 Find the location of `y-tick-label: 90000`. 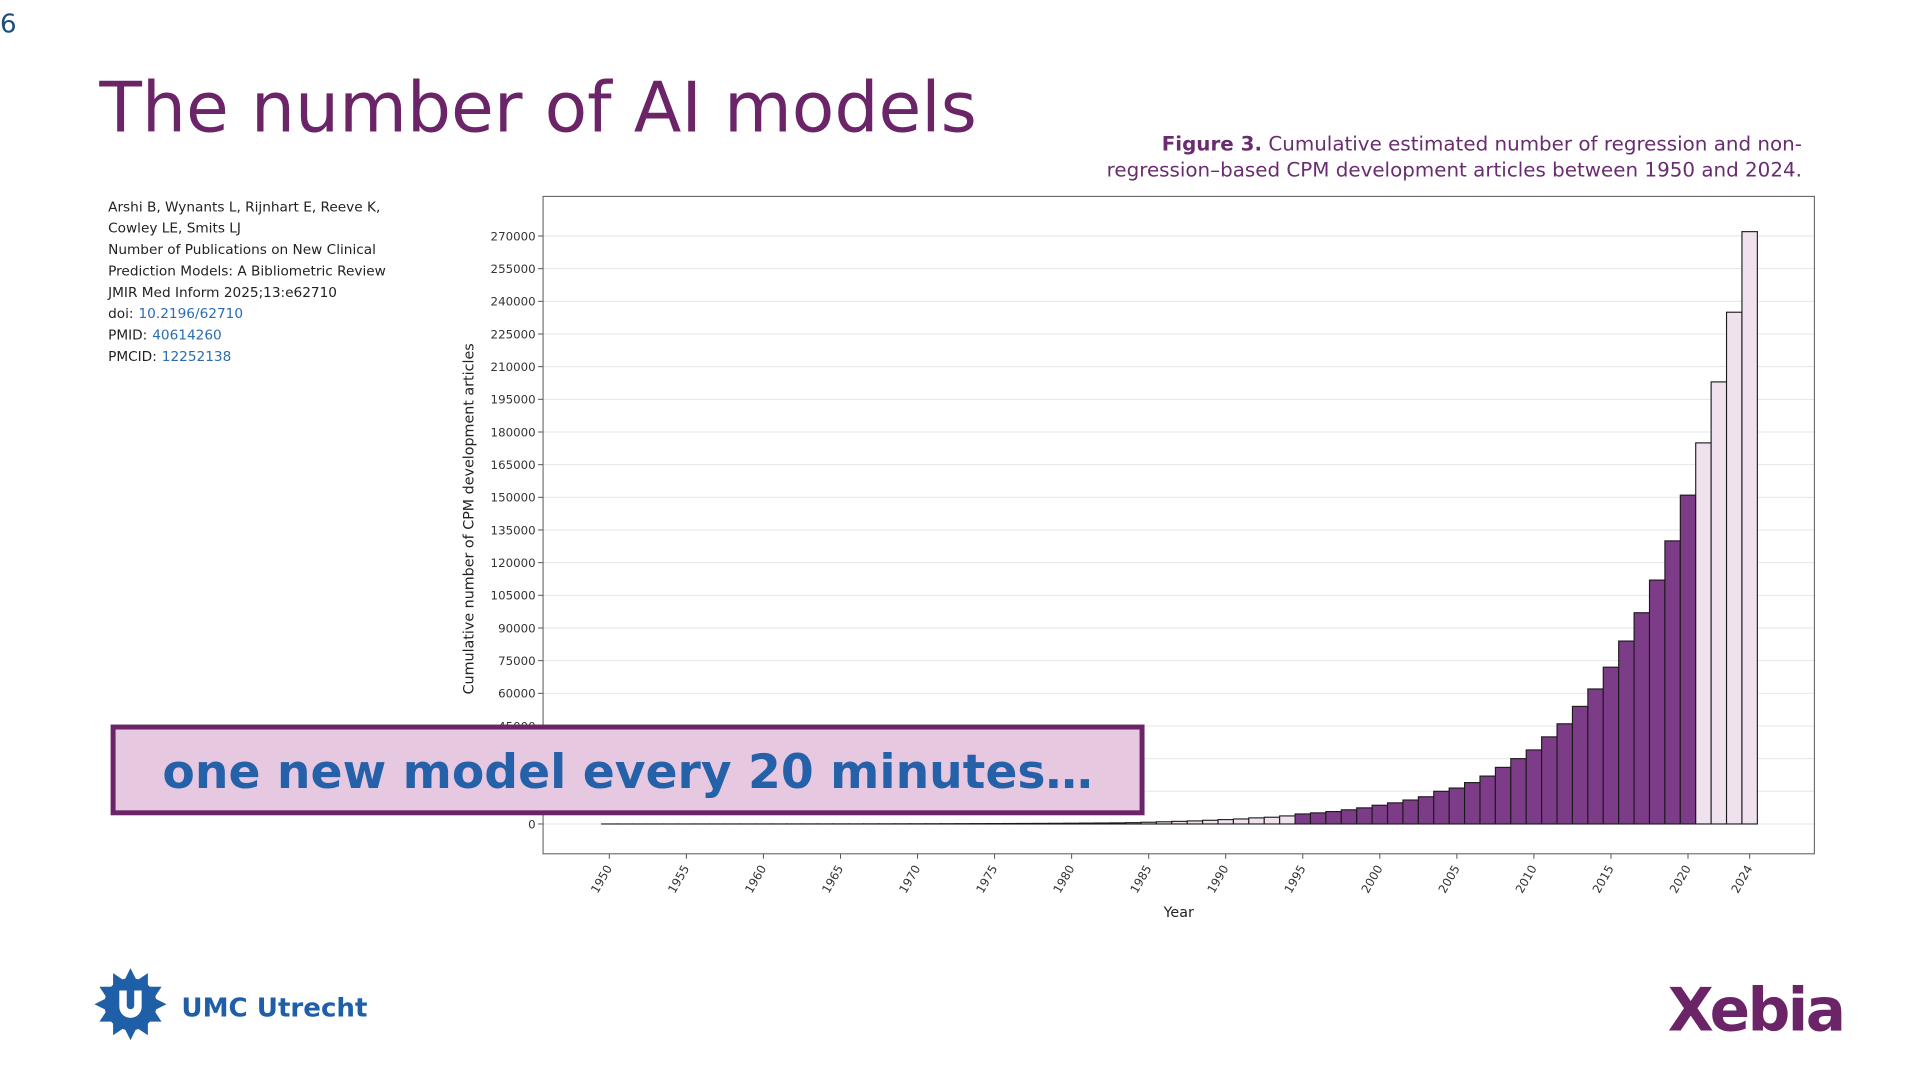

y-tick-label: 90000 is located at coordinates (517, 628).